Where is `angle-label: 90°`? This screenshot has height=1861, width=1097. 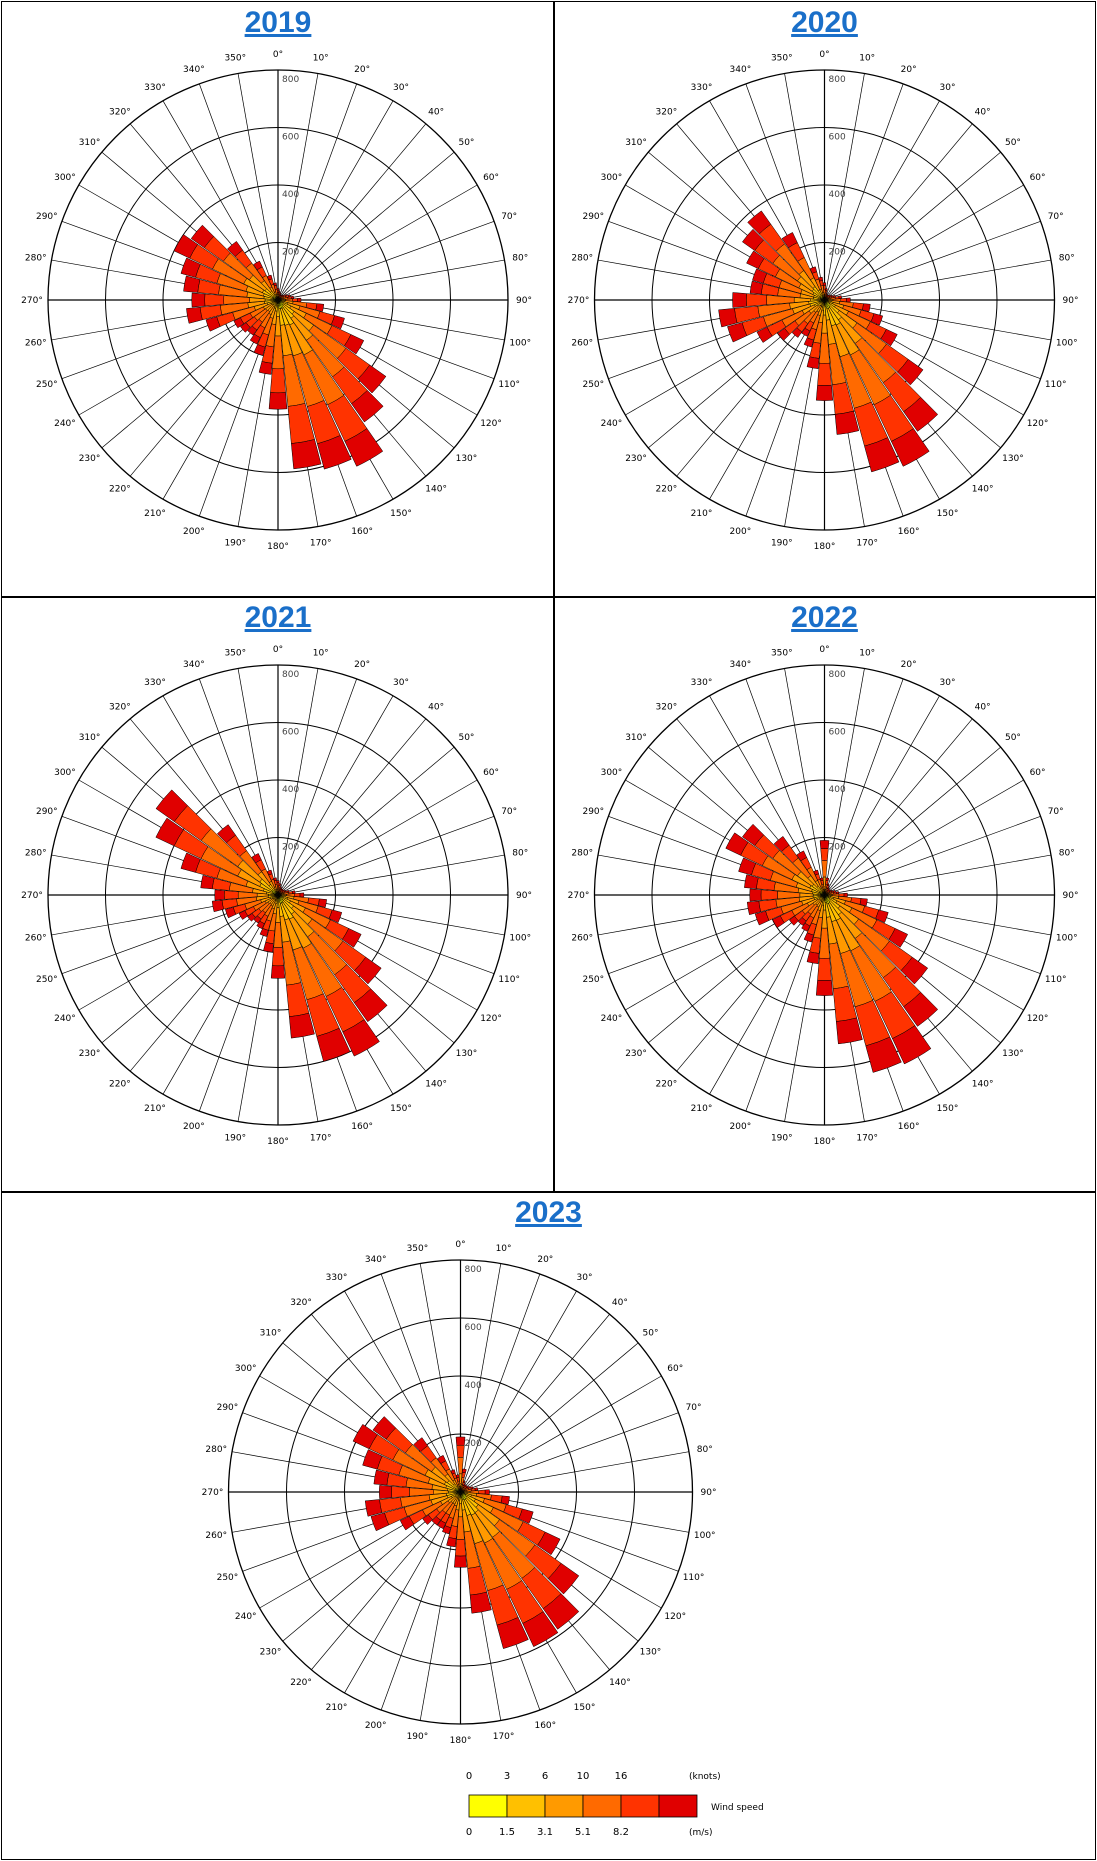 angle-label: 90° is located at coordinates (524, 301).